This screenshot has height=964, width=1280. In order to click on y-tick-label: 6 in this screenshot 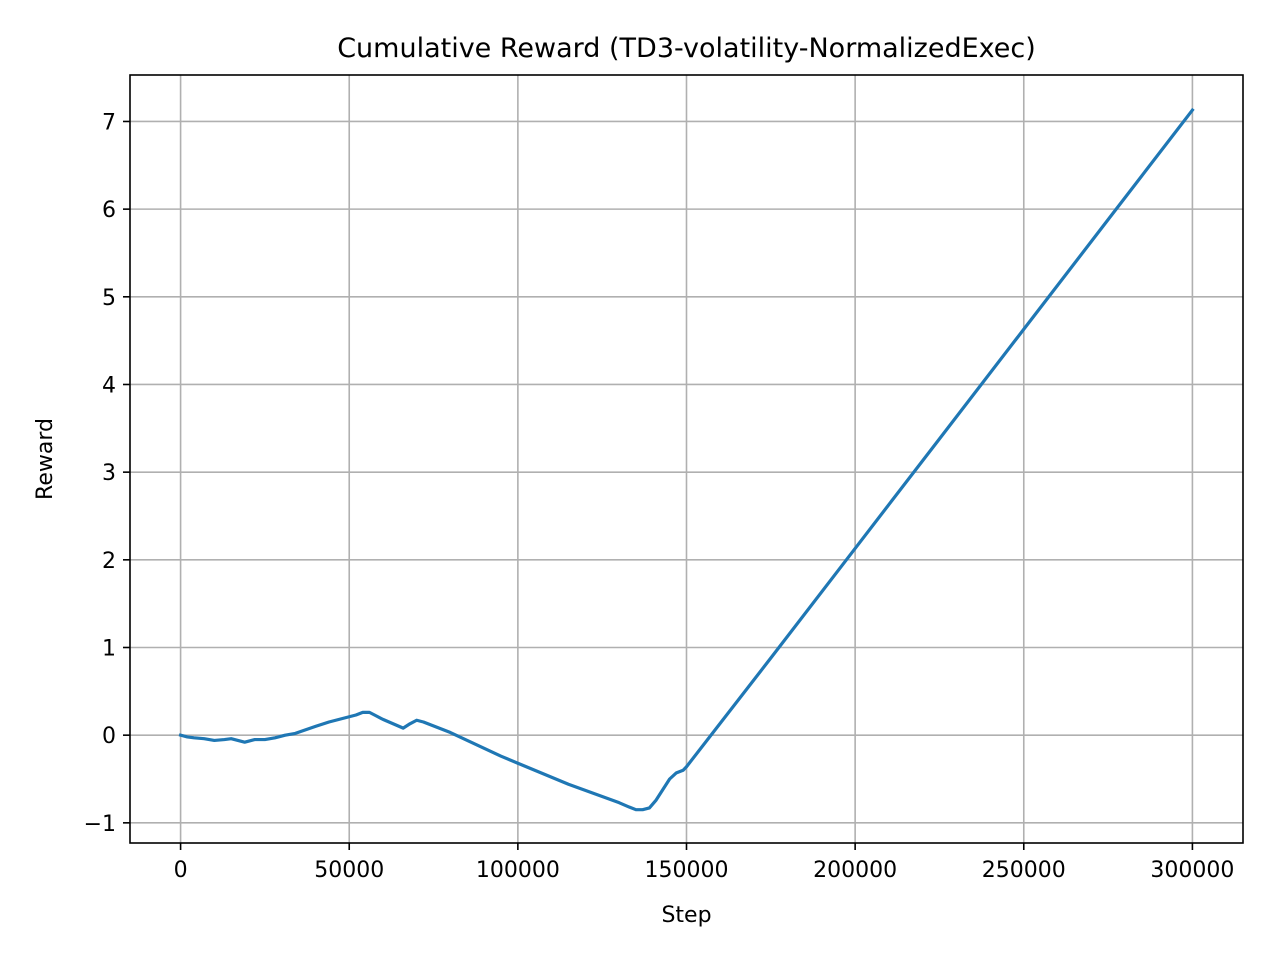, I will do `click(109, 210)`.